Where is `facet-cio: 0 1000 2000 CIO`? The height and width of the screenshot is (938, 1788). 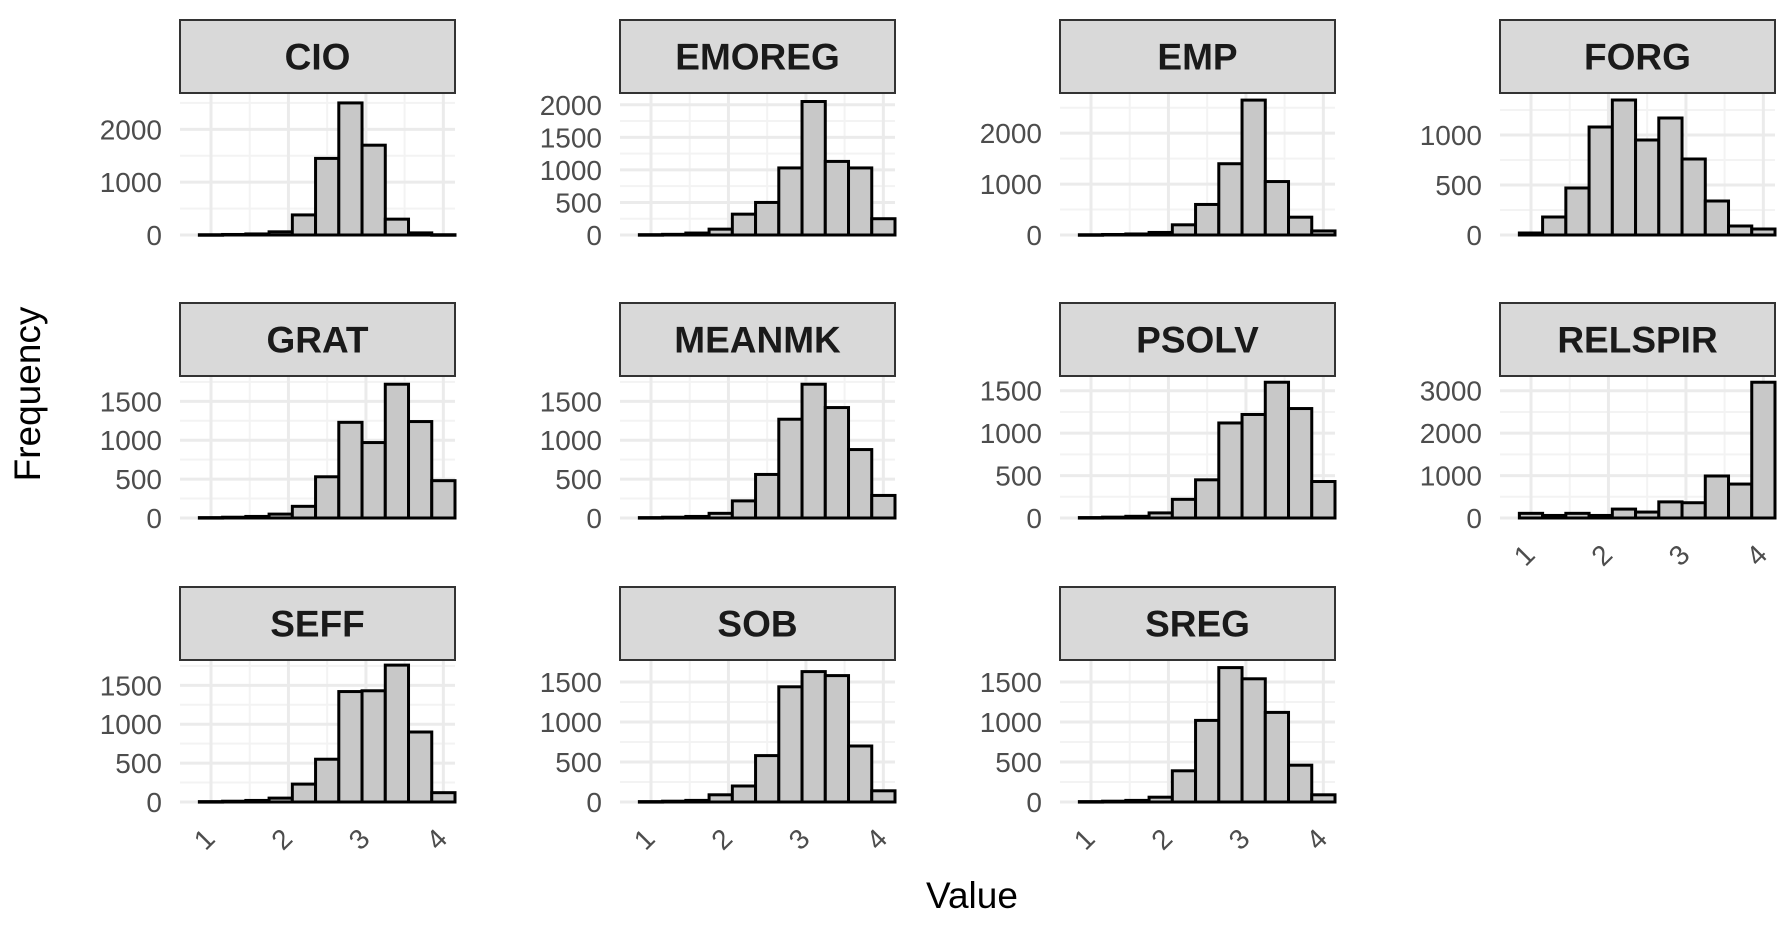 facet-cio: 0 1000 2000 CIO is located at coordinates (278, 135).